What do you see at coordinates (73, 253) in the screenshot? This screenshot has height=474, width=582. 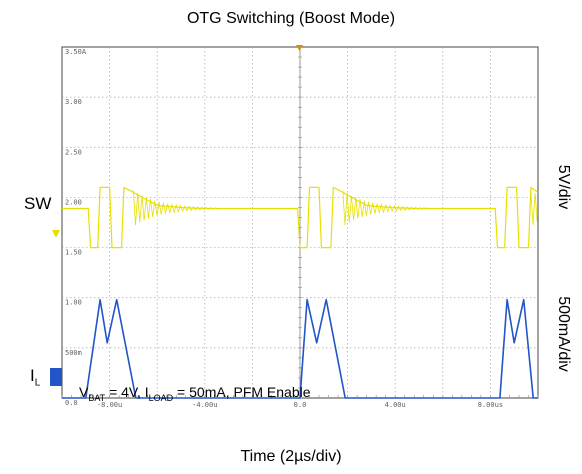 I see `y-tick-label: 1.50` at bounding box center [73, 253].